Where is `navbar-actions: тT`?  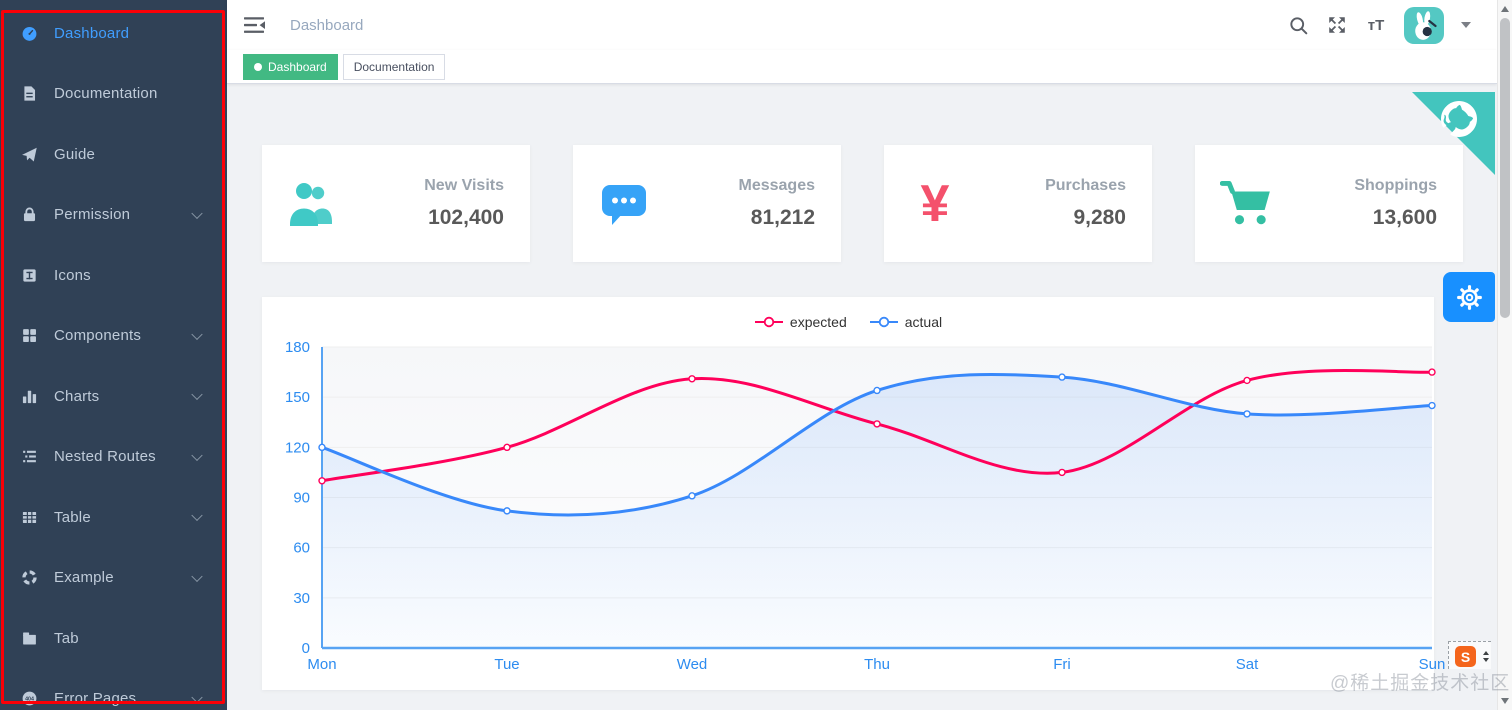
navbar-actions: тT is located at coordinates (1379, 25).